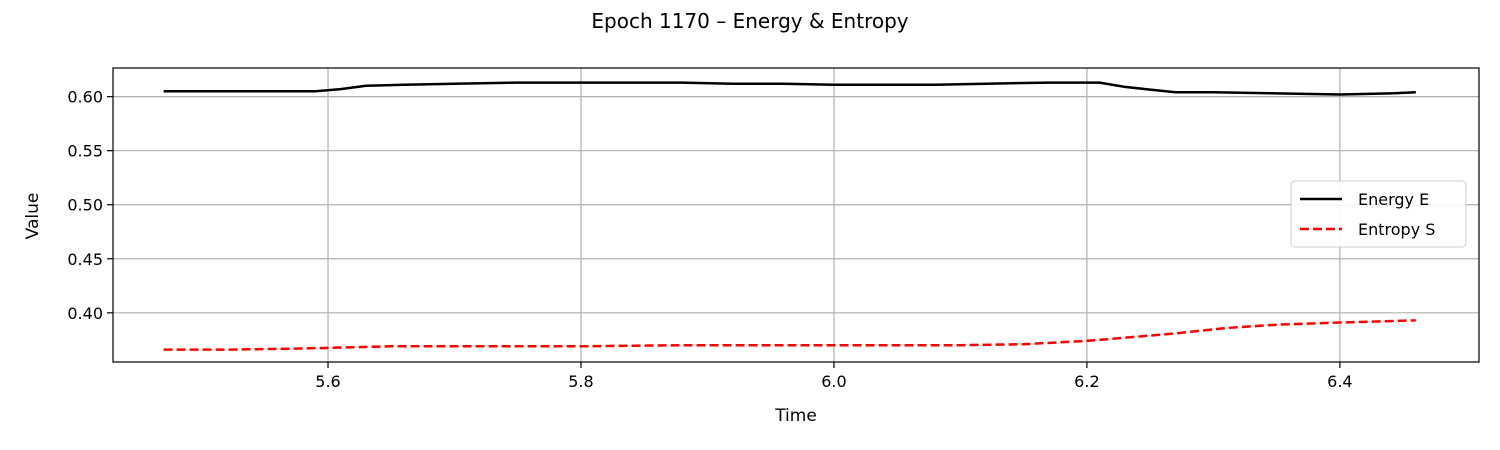 The image size is (1500, 450). What do you see at coordinates (85, 151) in the screenshot?
I see `y-tick-label: 0.55` at bounding box center [85, 151].